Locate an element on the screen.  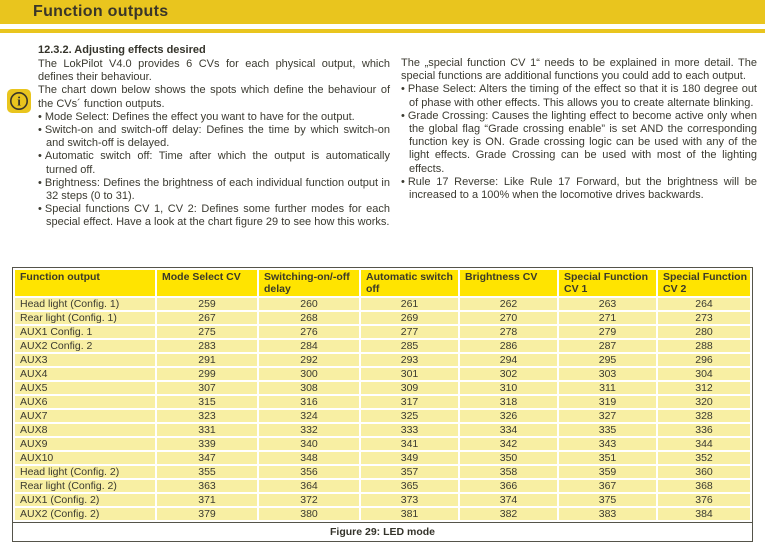
cell-automatic-switch-off: 365 is located at coordinates (409, 486).